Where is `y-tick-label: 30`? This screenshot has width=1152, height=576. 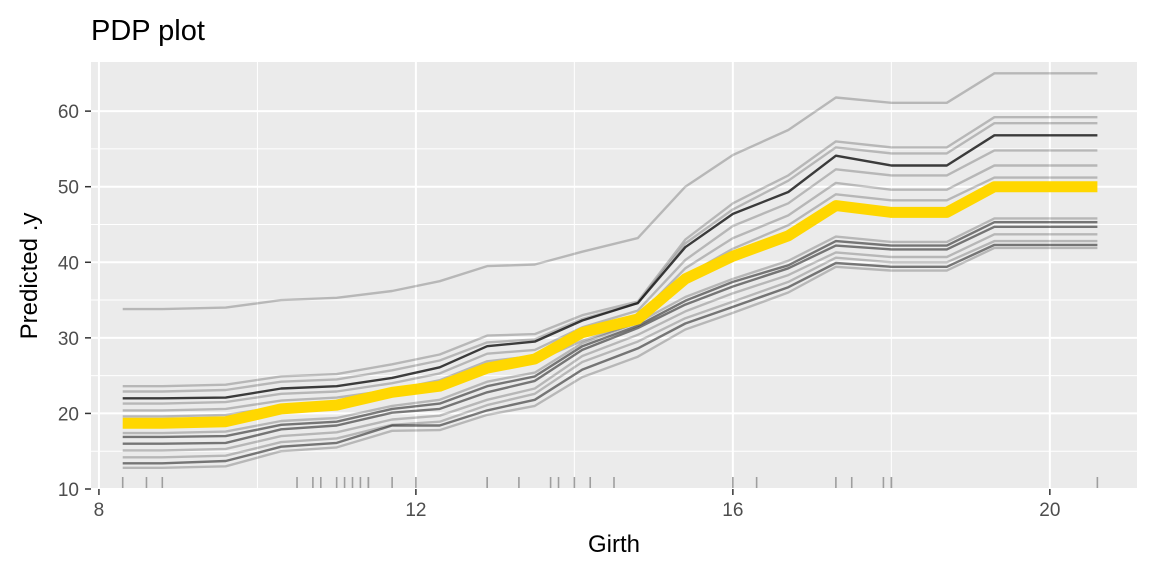 y-tick-label: 30 is located at coordinates (68, 339).